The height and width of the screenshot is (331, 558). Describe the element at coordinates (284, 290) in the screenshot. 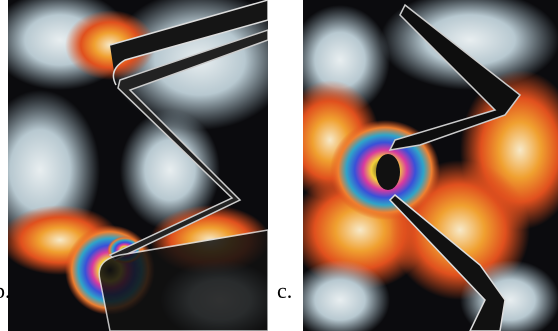

I see `panel-label: c.` at that location.